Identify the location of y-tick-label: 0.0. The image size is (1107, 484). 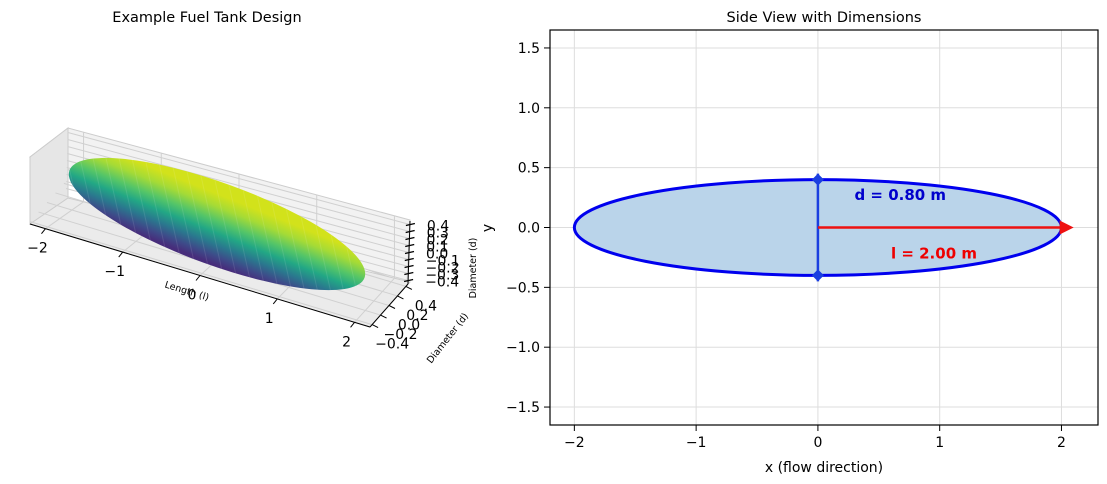
(529, 229).